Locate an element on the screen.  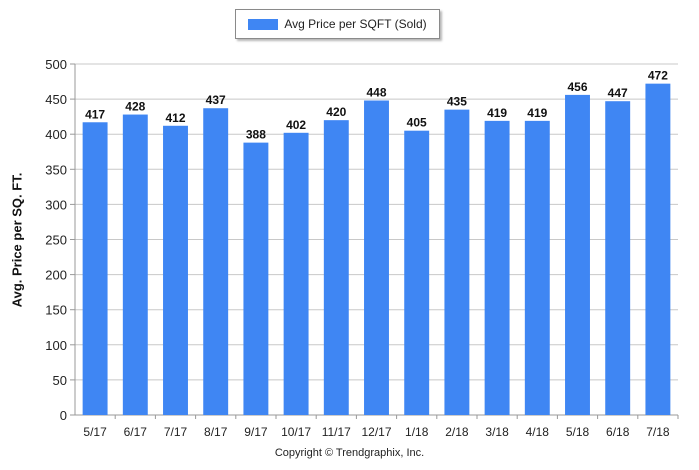
data-label: 412 is located at coordinates (175, 118).